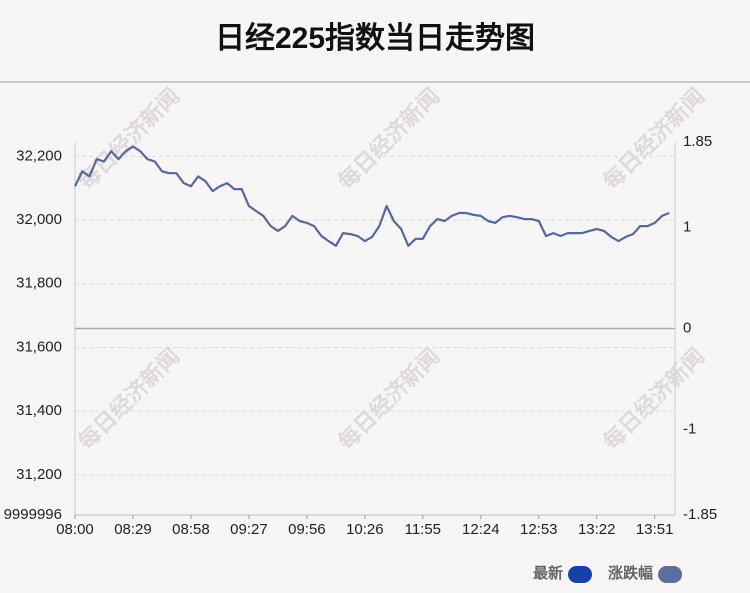 This screenshot has height=593, width=750. I want to click on y-tick-label: 31,800, so click(39, 283).